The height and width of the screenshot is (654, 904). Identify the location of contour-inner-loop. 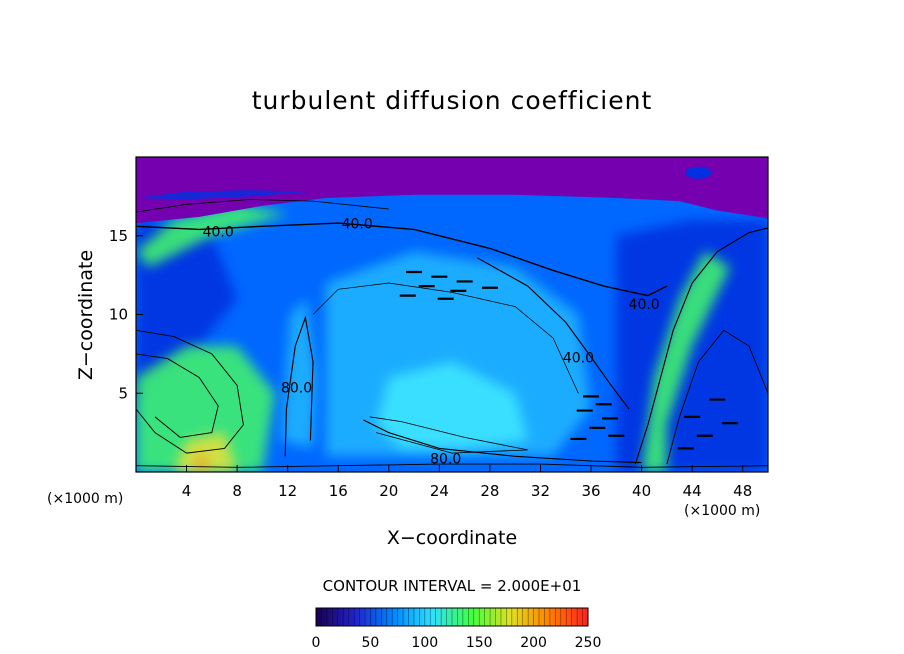
(448, 435).